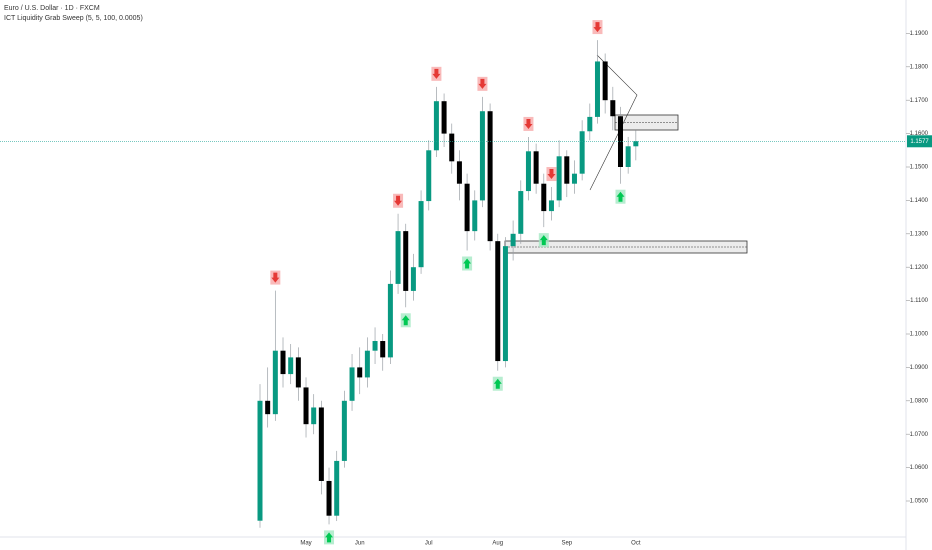 This screenshot has height=550, width=932. What do you see at coordinates (919, 101) in the screenshot?
I see `y-tick-label: 1.1700` at bounding box center [919, 101].